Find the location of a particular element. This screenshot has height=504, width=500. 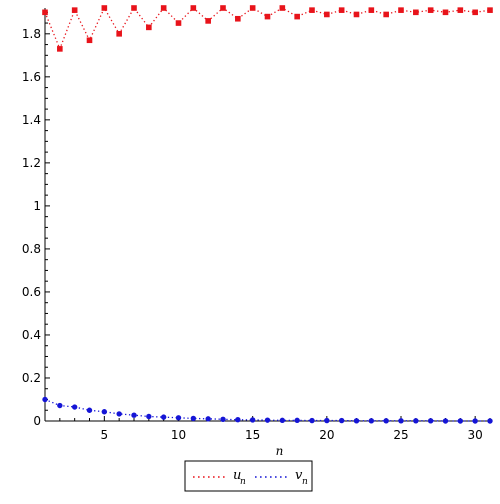

legend-label-v: v is located at coordinates (299, 475).